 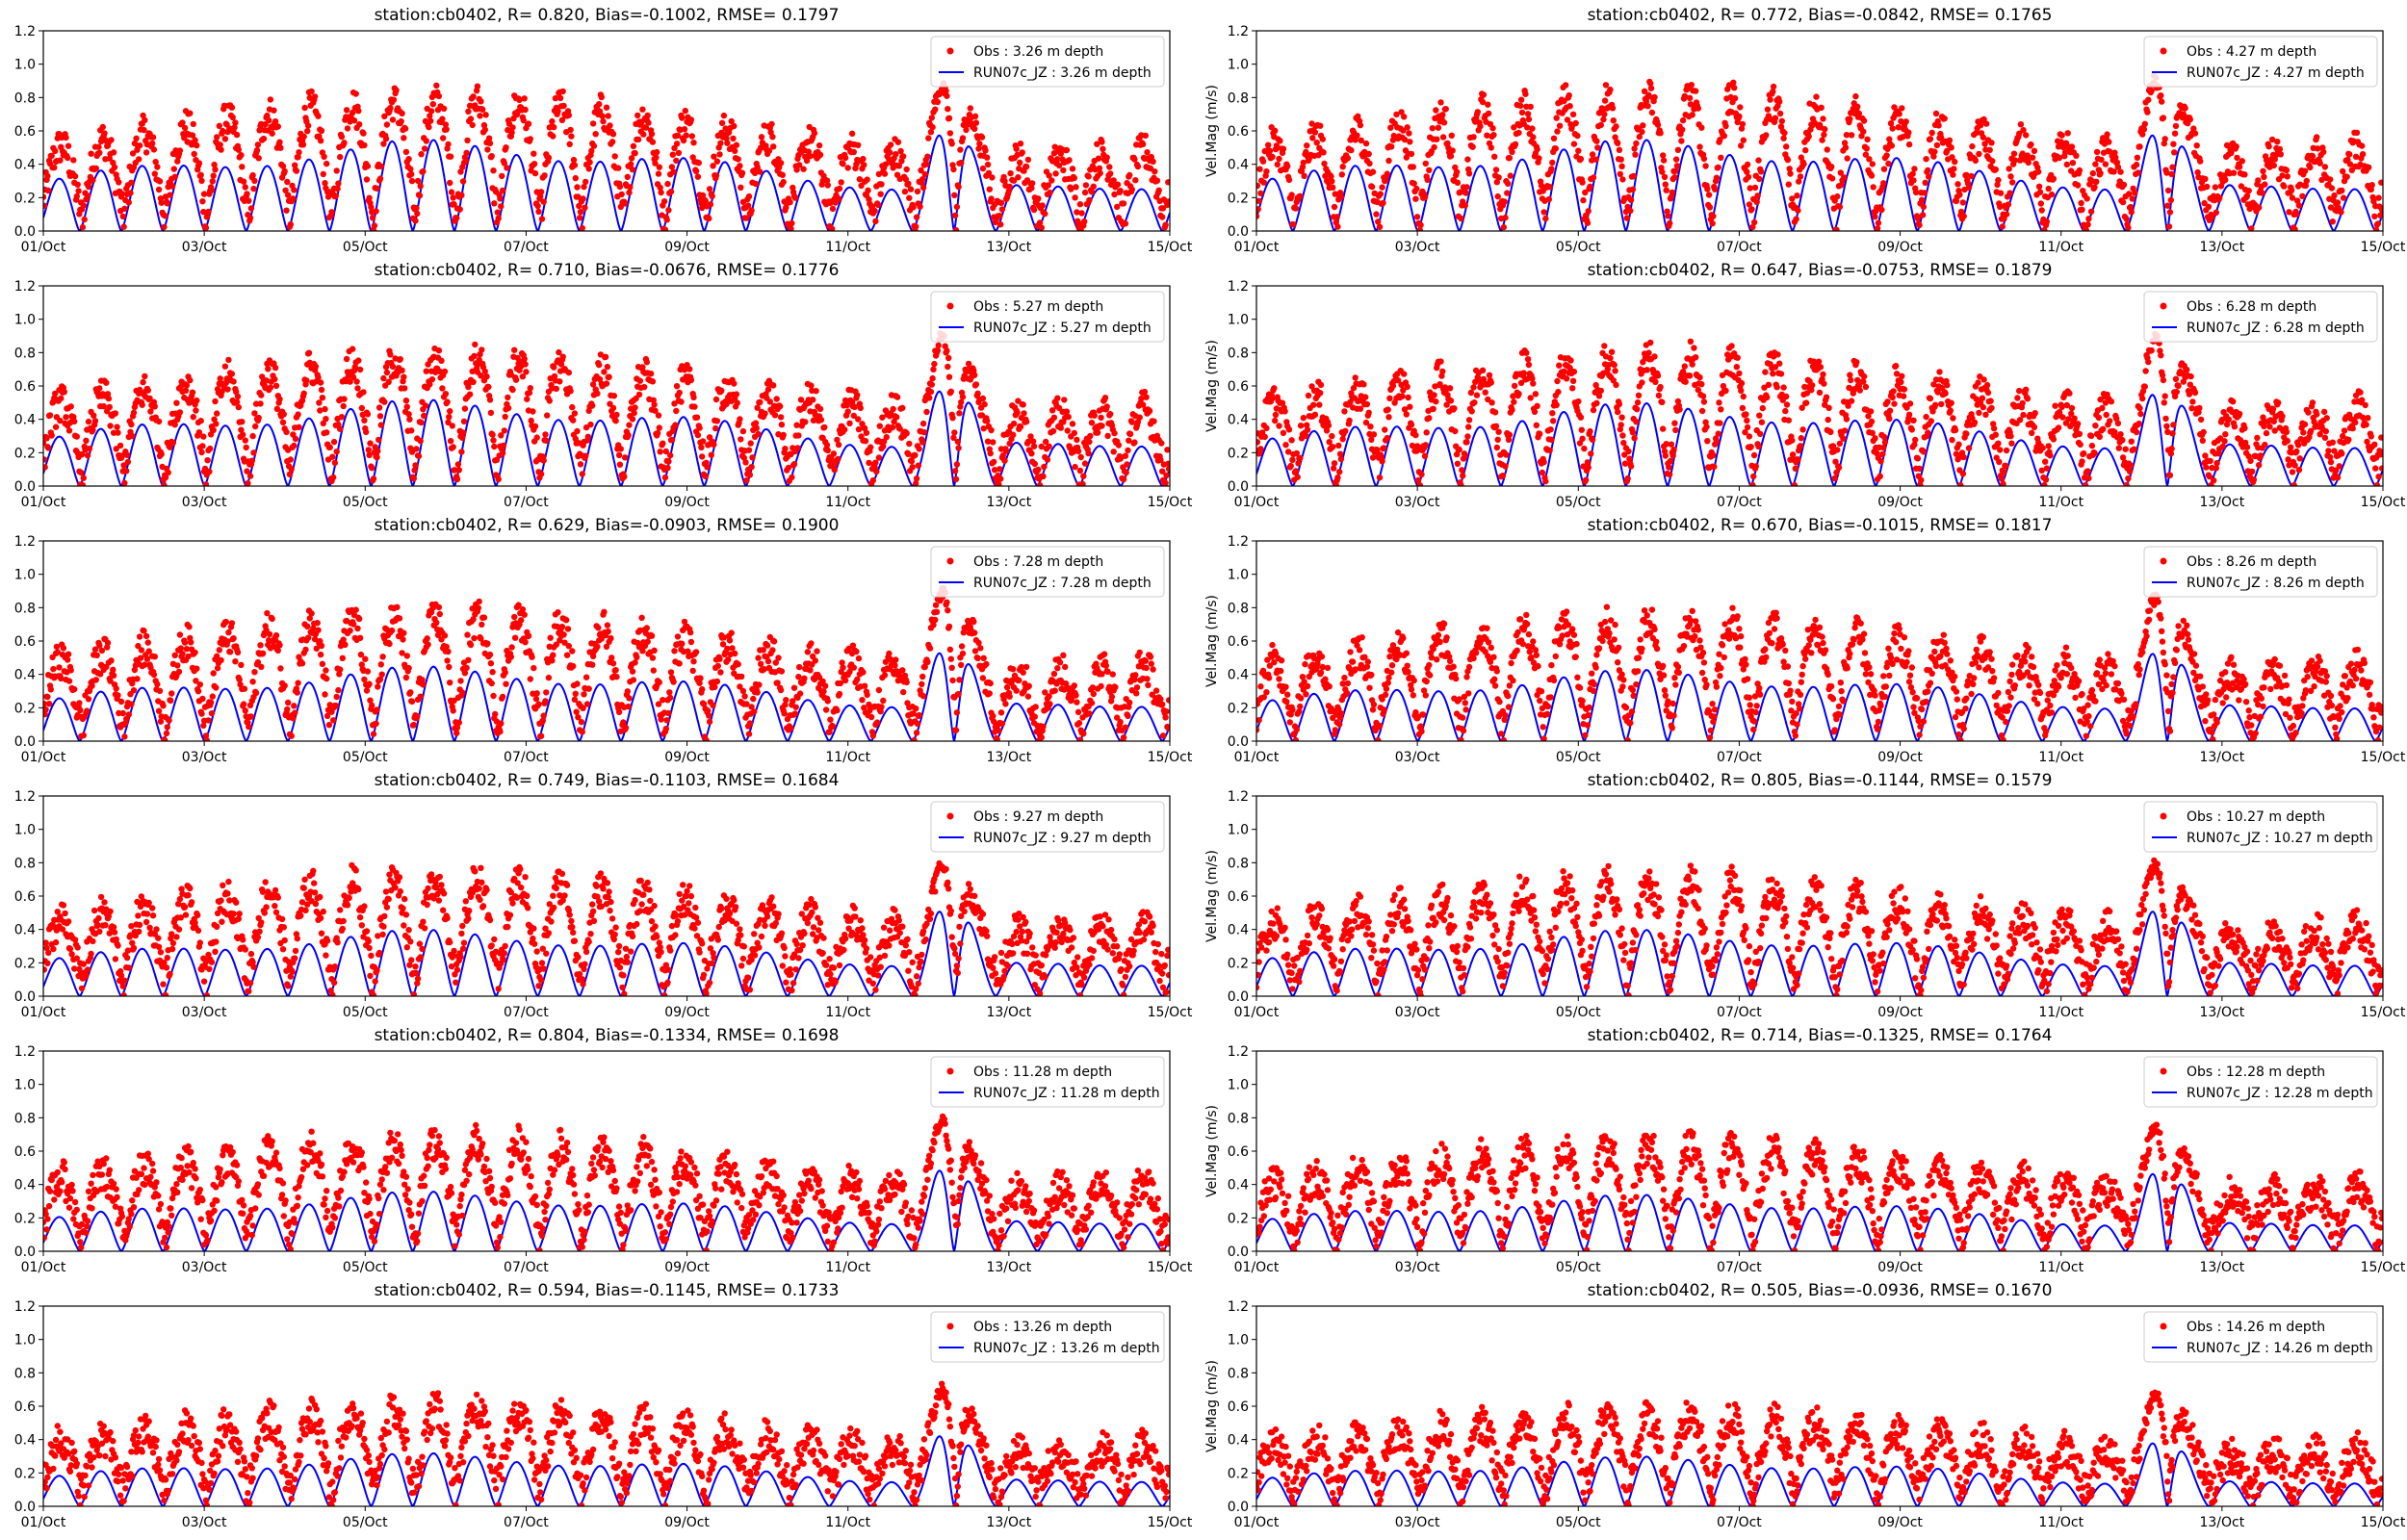 I want to click on legend-model-label: RUN07c_JZ : 3.26 m depth, so click(x=1062, y=73).